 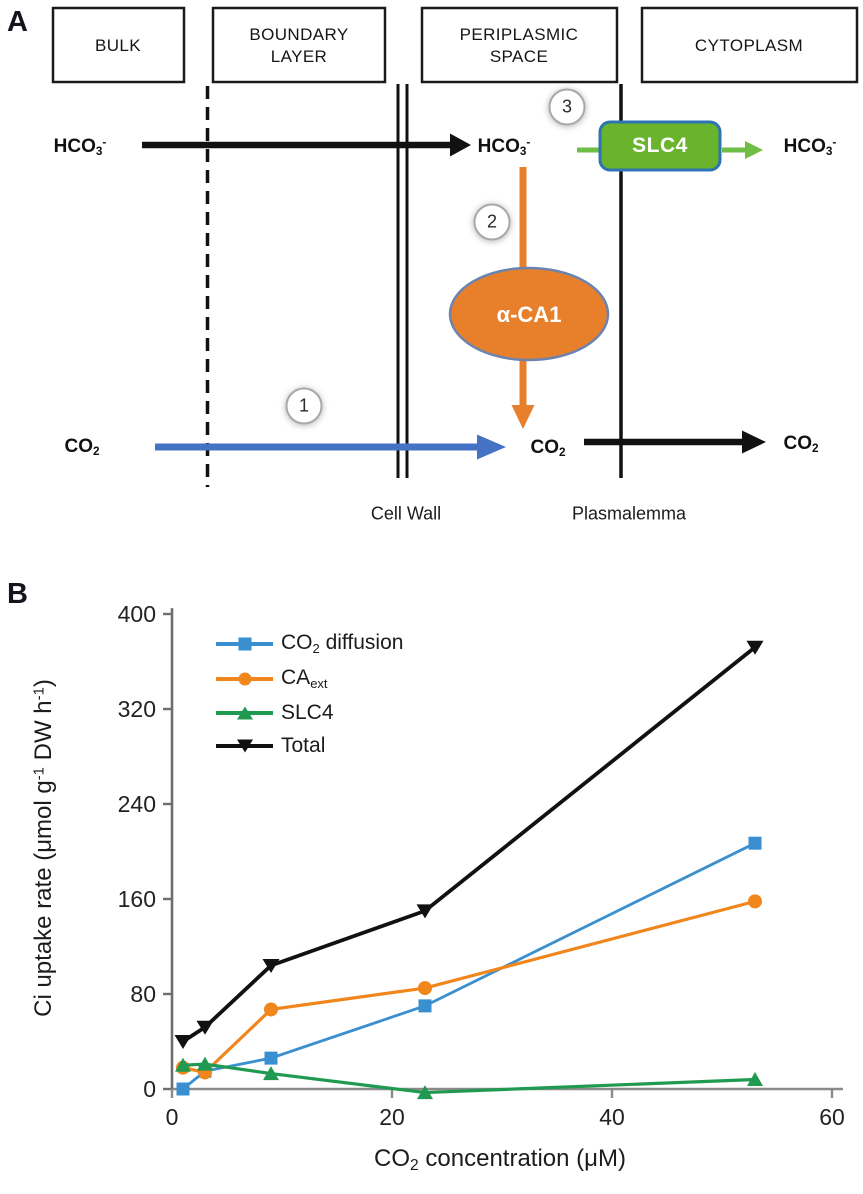 I want to click on y-tick-label: 320, so click(x=137, y=709).